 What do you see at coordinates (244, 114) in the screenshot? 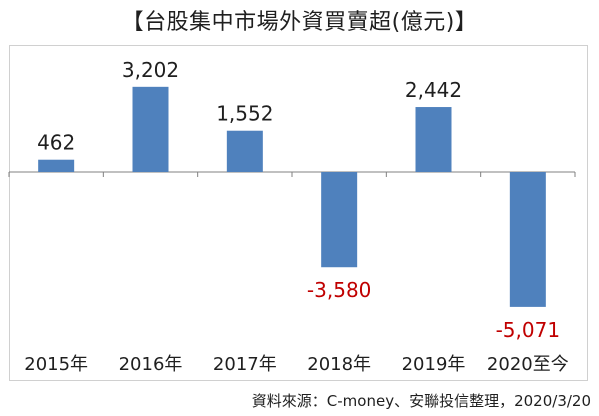
I see `data-label-2: 1,552` at bounding box center [244, 114].